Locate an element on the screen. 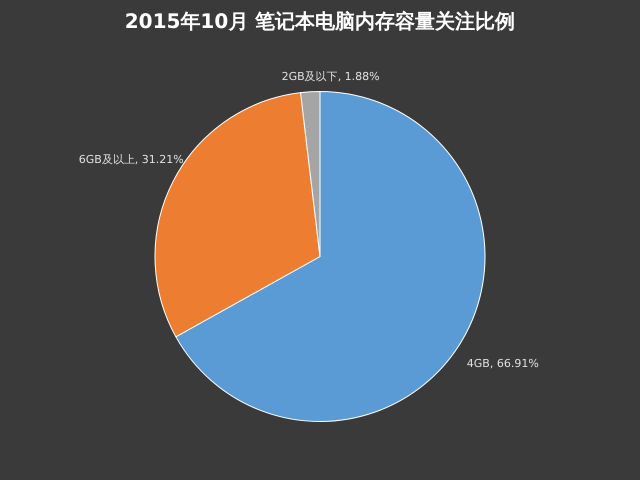 This screenshot has height=480, width=640. slice-label: 2GB及以下, 1.88% is located at coordinates (331, 76).